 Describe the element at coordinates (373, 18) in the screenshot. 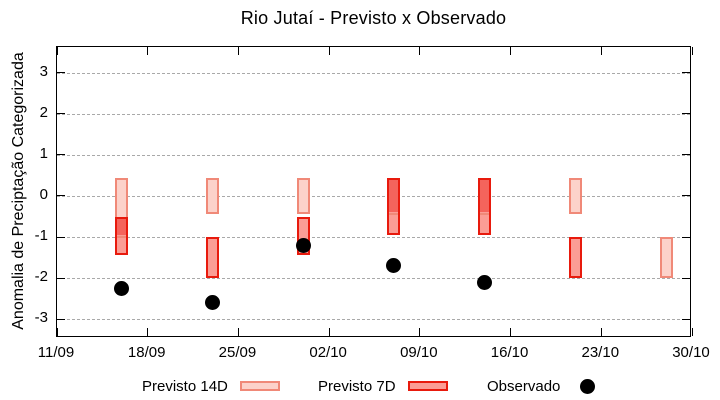

I see `chart-title: Rio Jutaí - Previsto x Observado` at that location.